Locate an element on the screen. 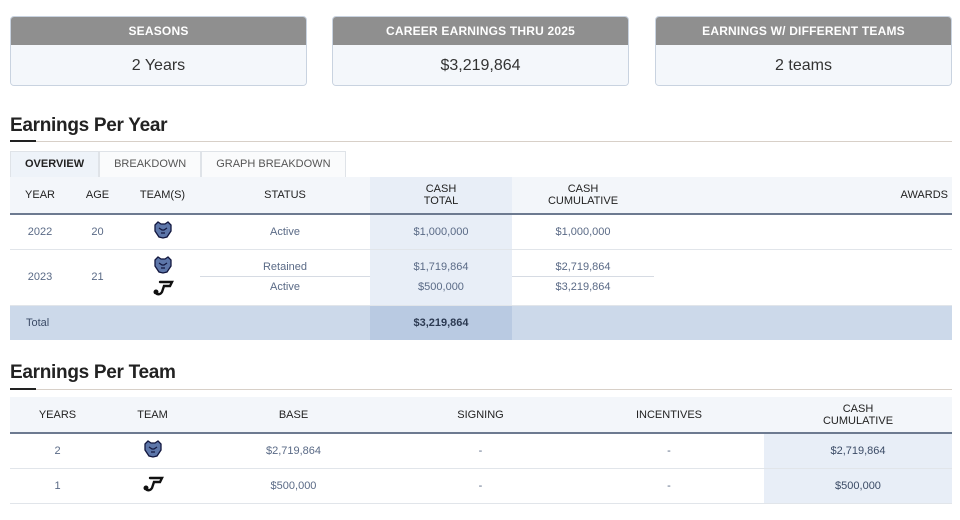 Image resolution: width=960 pixels, height=520 pixels. cell-year: 2022 is located at coordinates (40, 232).